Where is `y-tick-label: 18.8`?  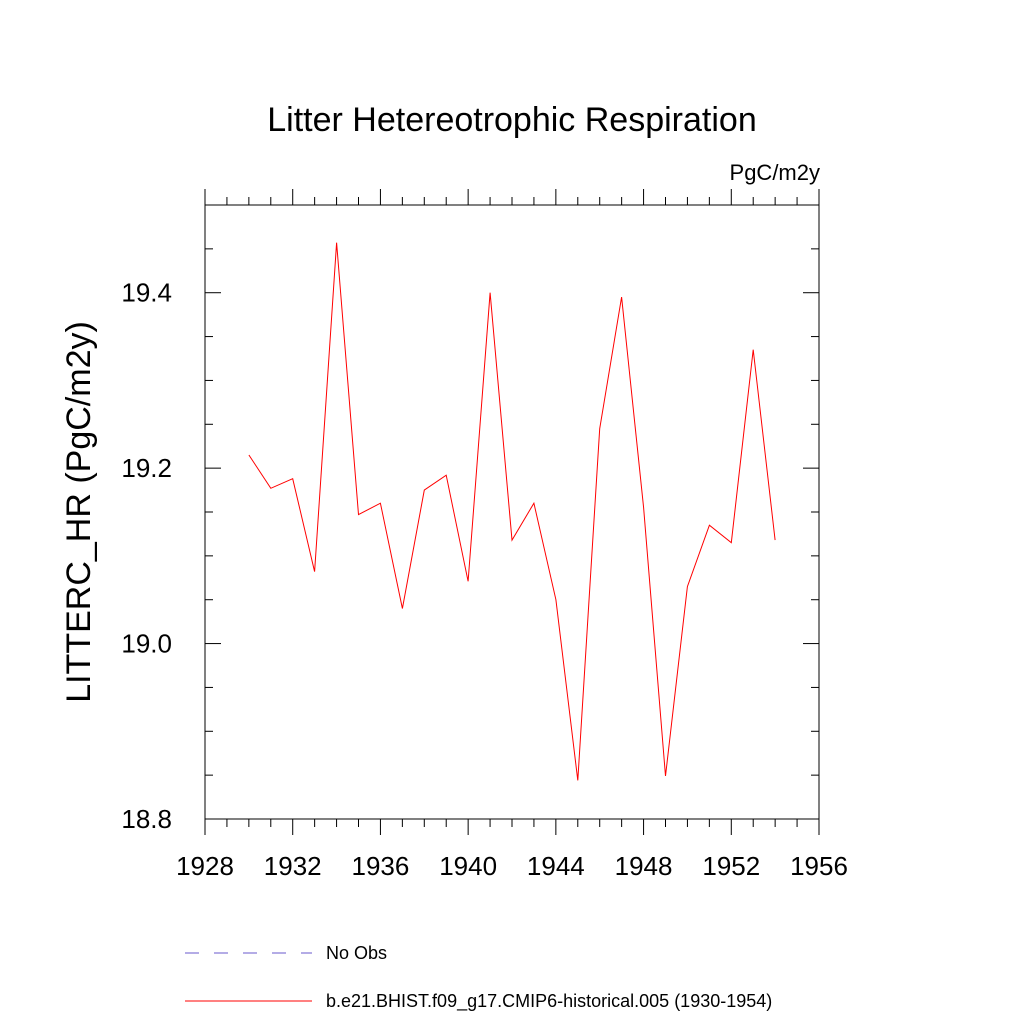
y-tick-label: 18.8 is located at coordinates (146, 819).